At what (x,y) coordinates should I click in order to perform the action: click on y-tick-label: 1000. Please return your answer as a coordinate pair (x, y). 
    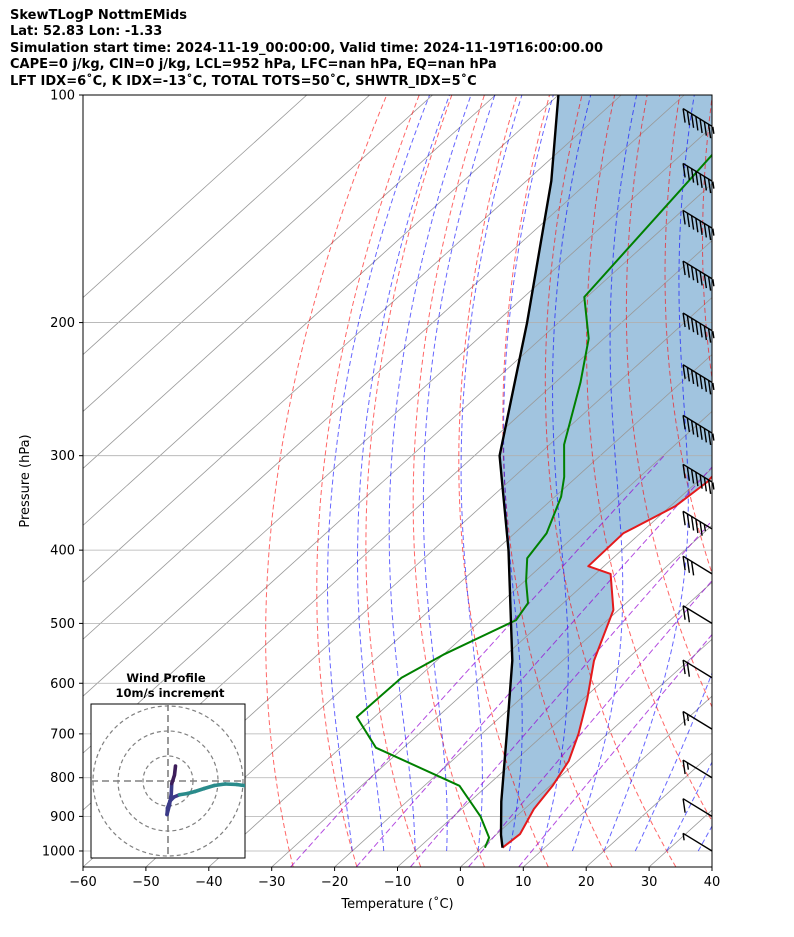
    Looking at the image, I should click on (58, 851).